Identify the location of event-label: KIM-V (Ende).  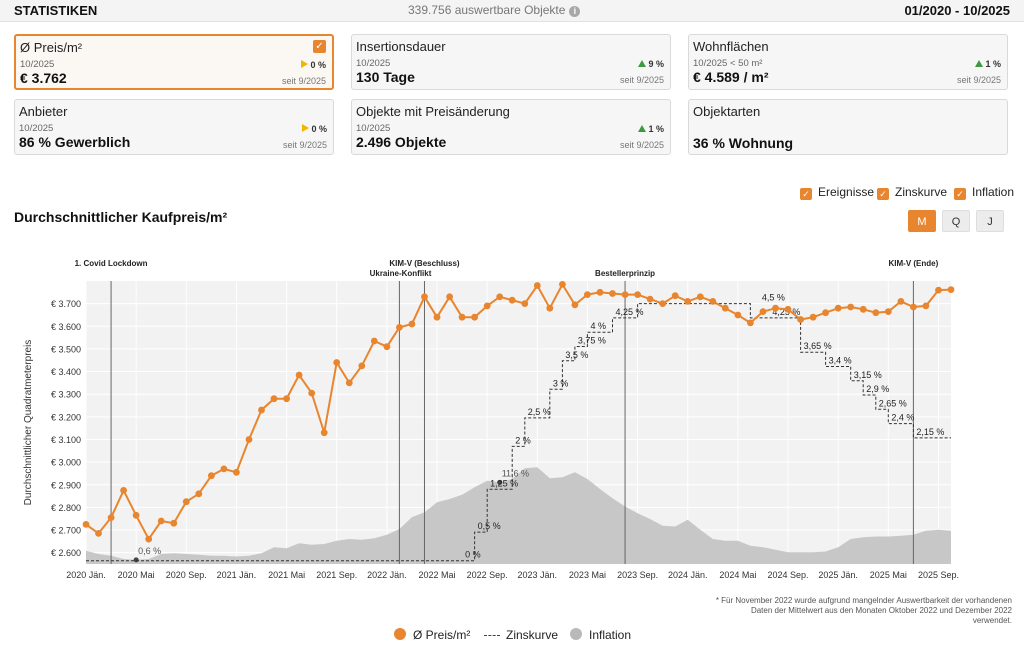
(914, 263).